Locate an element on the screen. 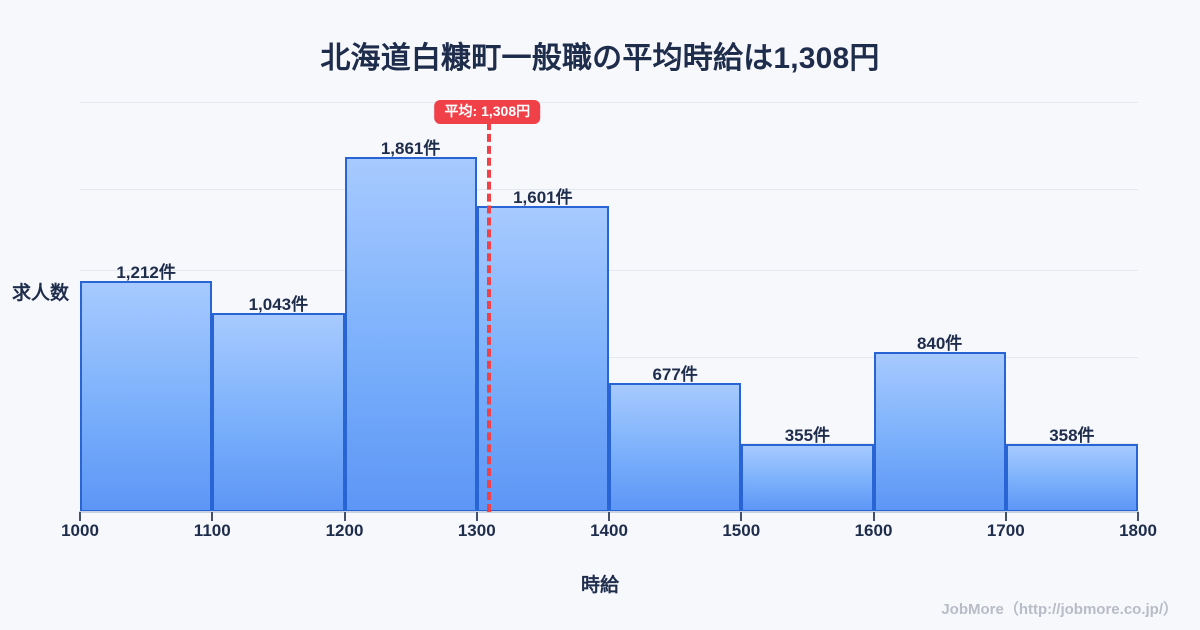  bar-value-label: 1,043件 is located at coordinates (278, 304).